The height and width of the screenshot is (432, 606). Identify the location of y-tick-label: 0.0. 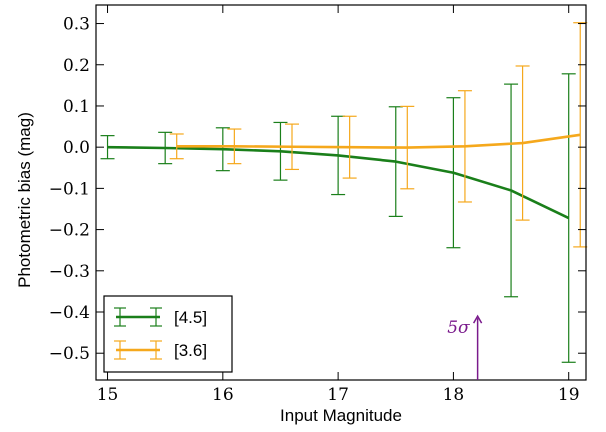
(76, 148).